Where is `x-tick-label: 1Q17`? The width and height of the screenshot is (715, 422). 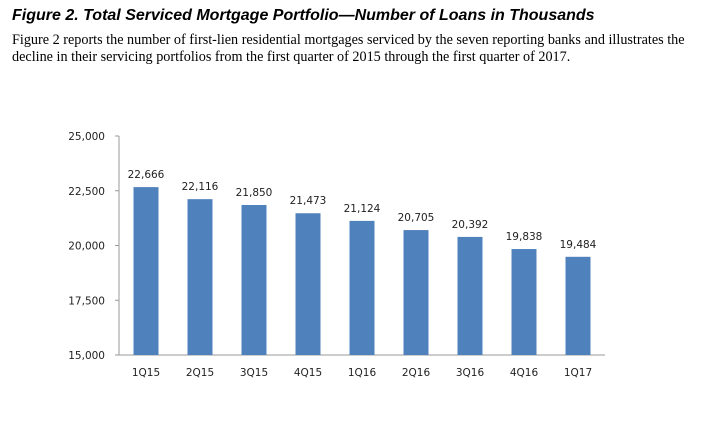
x-tick-label: 1Q17 is located at coordinates (578, 373).